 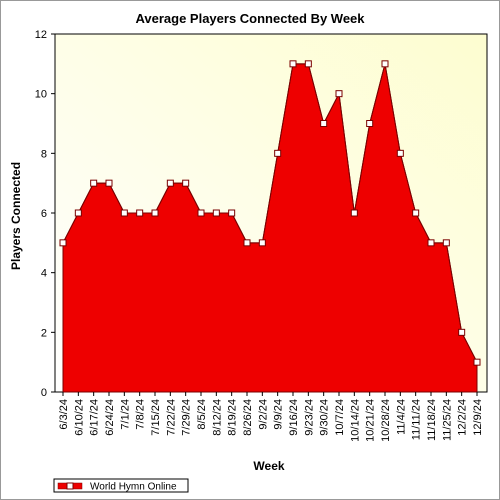 What do you see at coordinates (478, 417) in the screenshot?
I see `x-tick-label: 12/9/24` at bounding box center [478, 417].